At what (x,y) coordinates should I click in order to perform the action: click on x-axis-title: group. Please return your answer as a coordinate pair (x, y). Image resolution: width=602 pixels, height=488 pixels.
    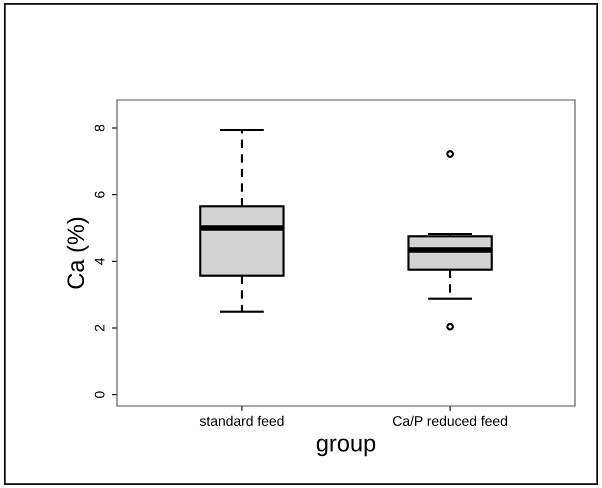
    Looking at the image, I should click on (346, 447).